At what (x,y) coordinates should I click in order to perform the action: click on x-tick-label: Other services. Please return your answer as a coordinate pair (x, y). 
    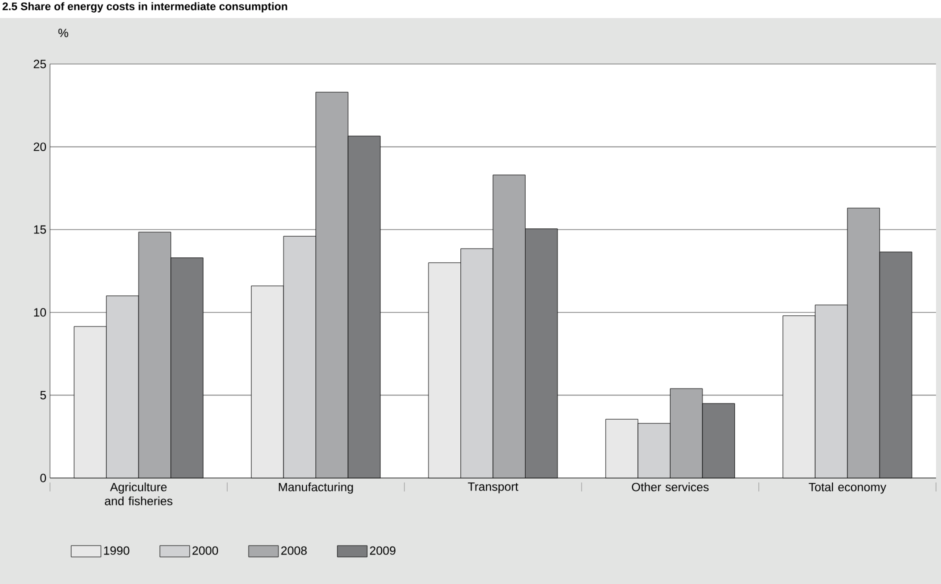
    Looking at the image, I should click on (670, 487).